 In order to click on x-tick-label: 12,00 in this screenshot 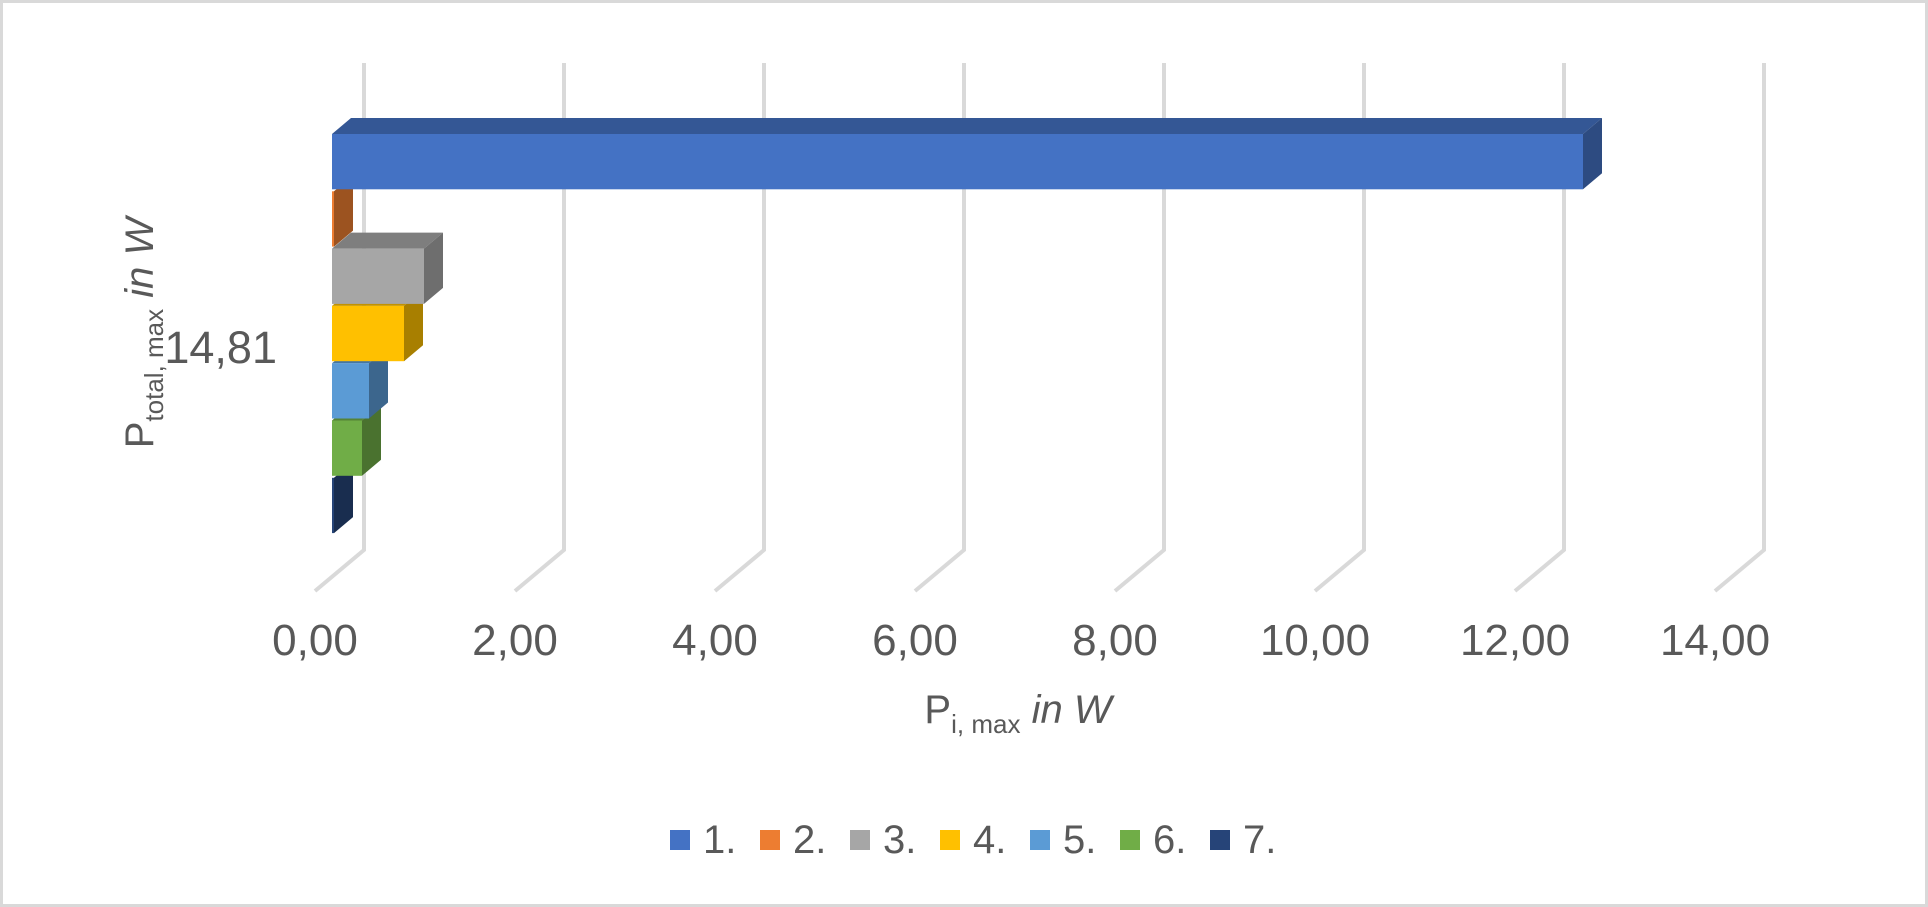, I will do `click(1515, 640)`.